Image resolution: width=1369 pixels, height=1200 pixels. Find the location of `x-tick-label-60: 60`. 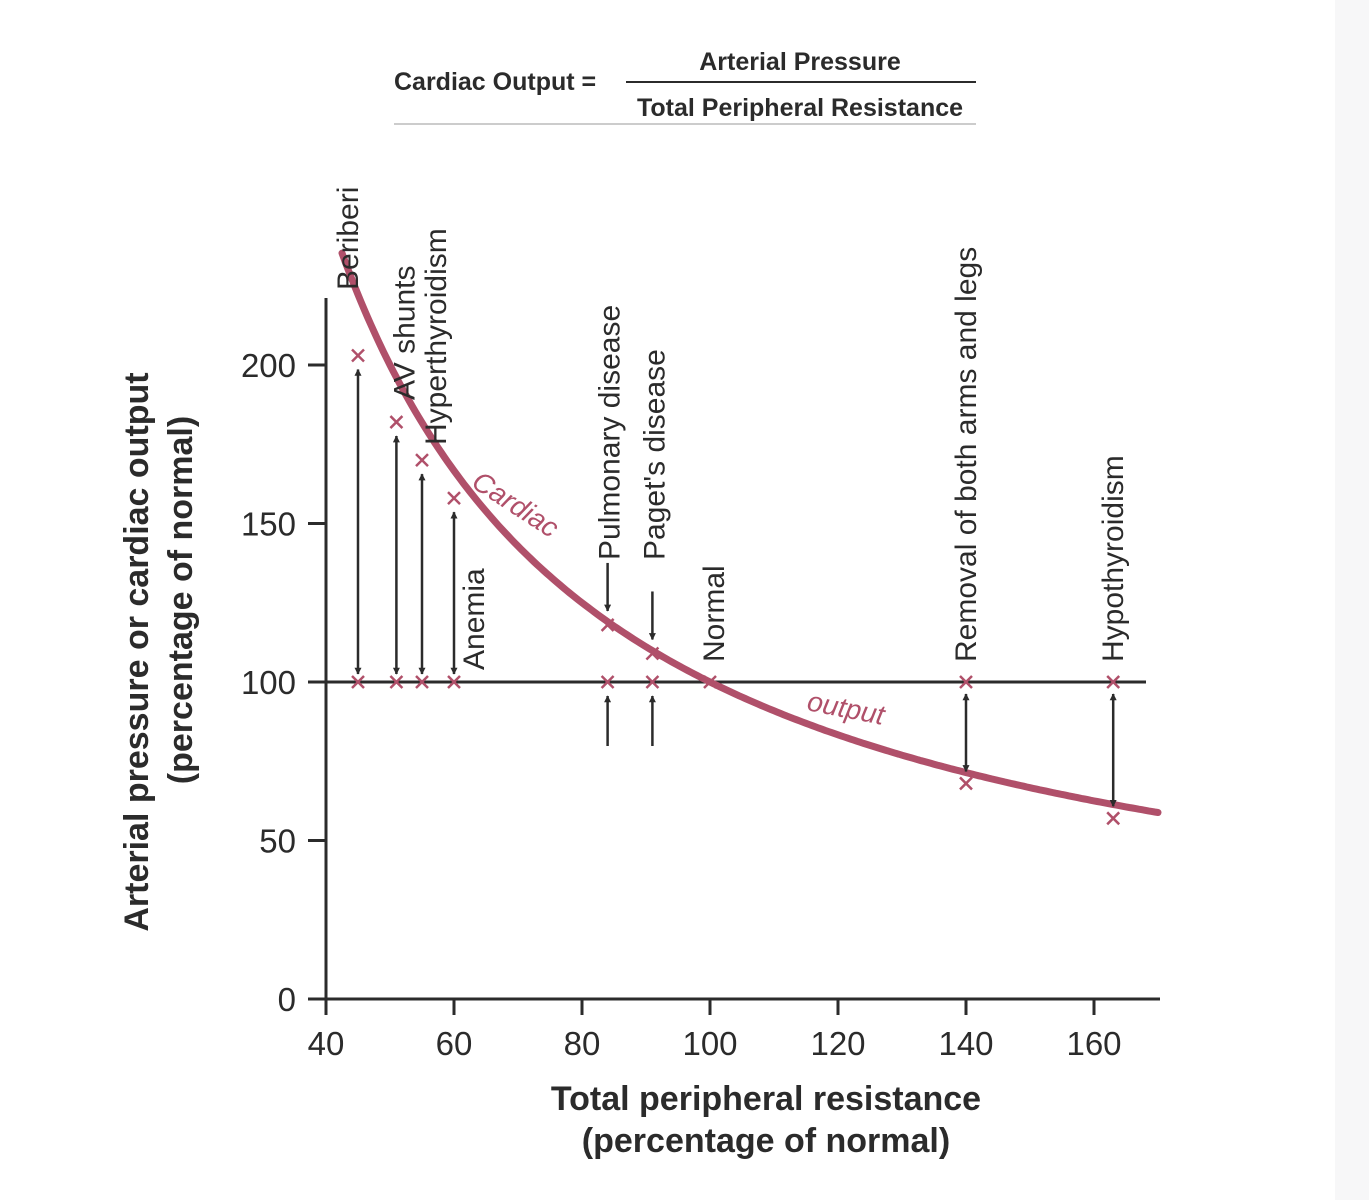

x-tick-label-60: 60 is located at coordinates (454, 1043).